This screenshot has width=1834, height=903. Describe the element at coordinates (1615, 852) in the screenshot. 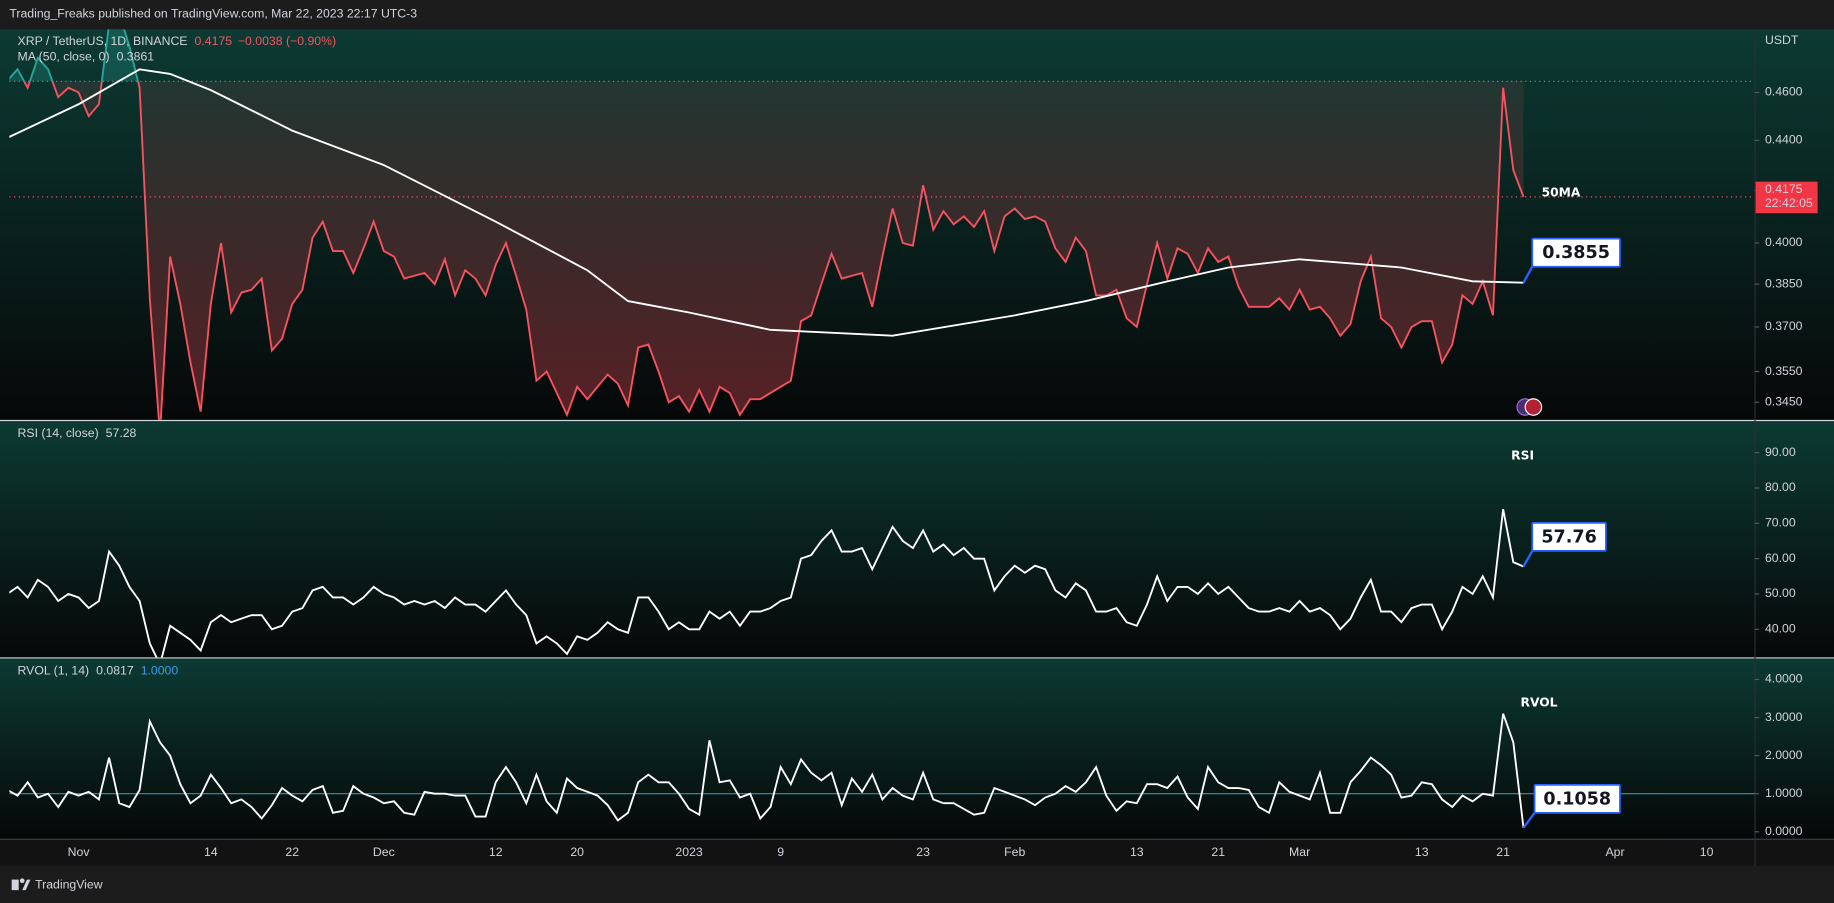

I see `x-tick-label: Apr` at that location.